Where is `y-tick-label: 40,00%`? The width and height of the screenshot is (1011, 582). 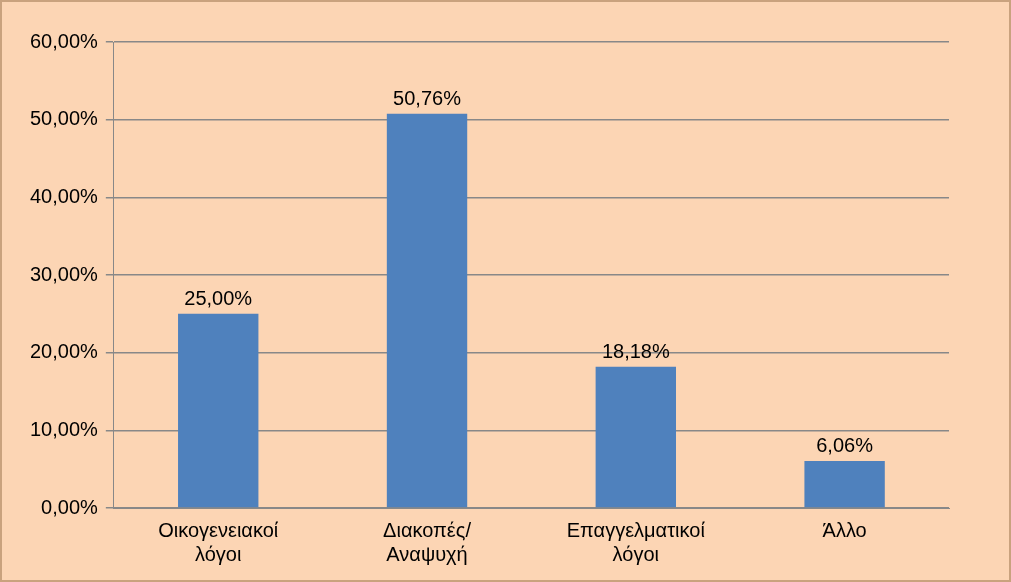
y-tick-label: 40,00% is located at coordinates (64, 195).